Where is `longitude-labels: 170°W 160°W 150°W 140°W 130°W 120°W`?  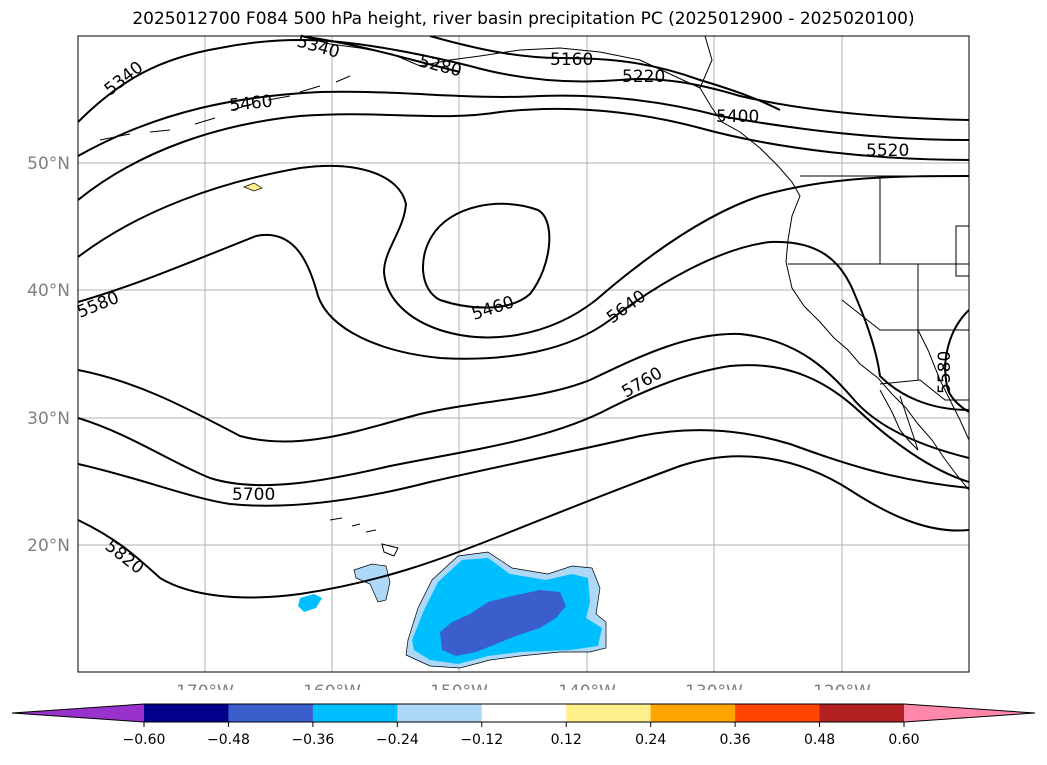 longitude-labels: 170°W 160°W 150°W 140°W 130°W 120°W is located at coordinates (523, 686).